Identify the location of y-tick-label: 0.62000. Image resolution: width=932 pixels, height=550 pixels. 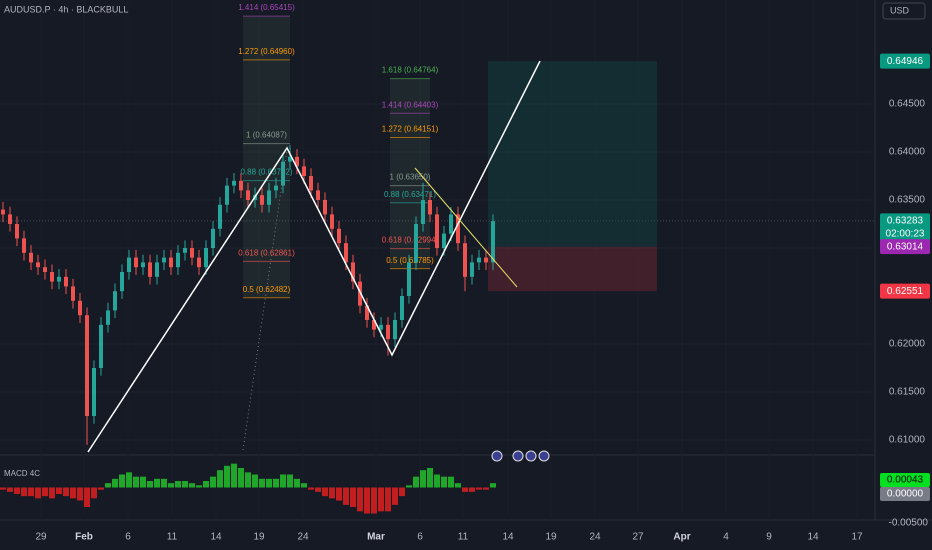
(907, 344).